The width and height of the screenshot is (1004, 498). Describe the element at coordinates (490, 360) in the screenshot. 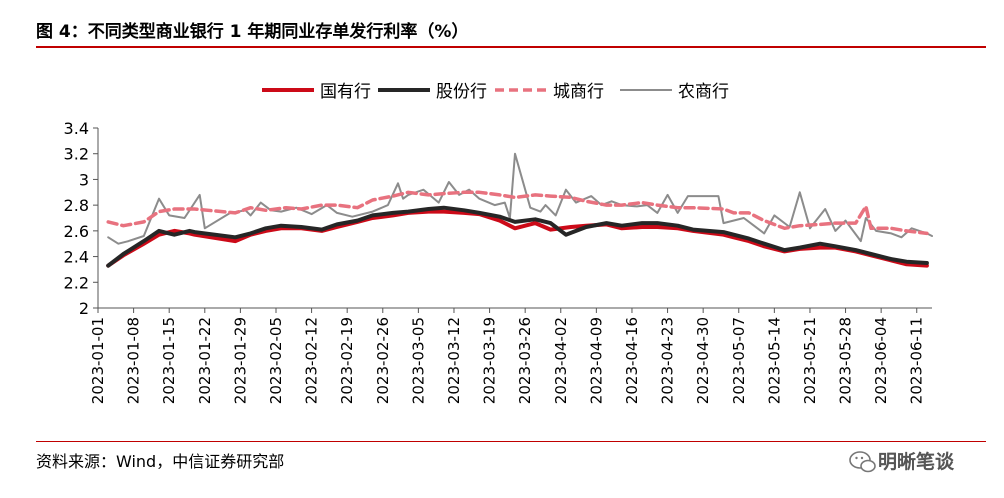

I see `x-tick-label: 2023-03-19` at that location.